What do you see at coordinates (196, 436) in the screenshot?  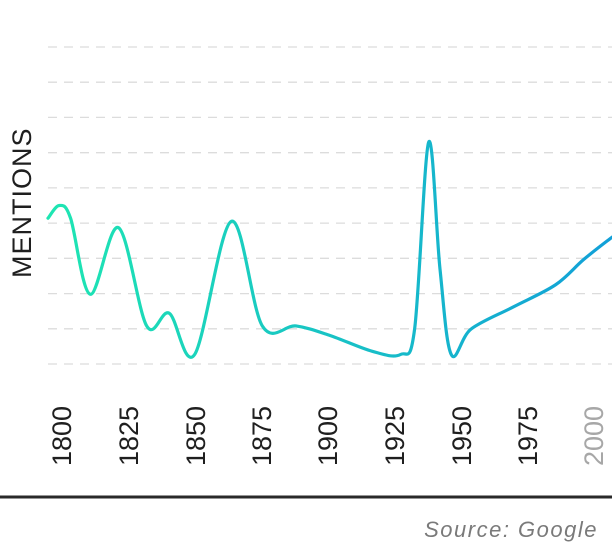 I see `x-tick-label: 1850` at bounding box center [196, 436].